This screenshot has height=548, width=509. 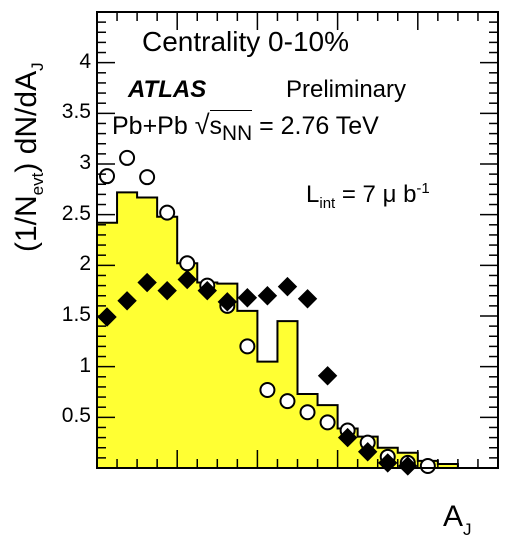 What do you see at coordinates (76, 416) in the screenshot?
I see `y-tick-label: 0.5` at bounding box center [76, 416].